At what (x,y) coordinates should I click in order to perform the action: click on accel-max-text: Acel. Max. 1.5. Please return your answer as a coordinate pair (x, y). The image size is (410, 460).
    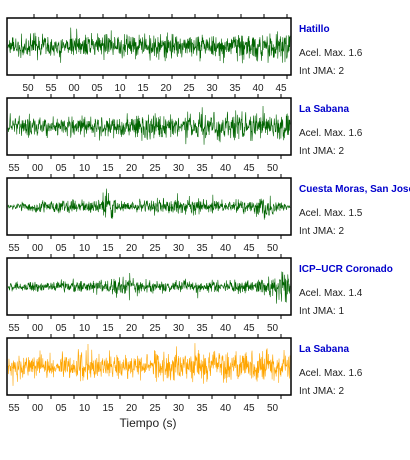
    Looking at the image, I should click on (331, 213).